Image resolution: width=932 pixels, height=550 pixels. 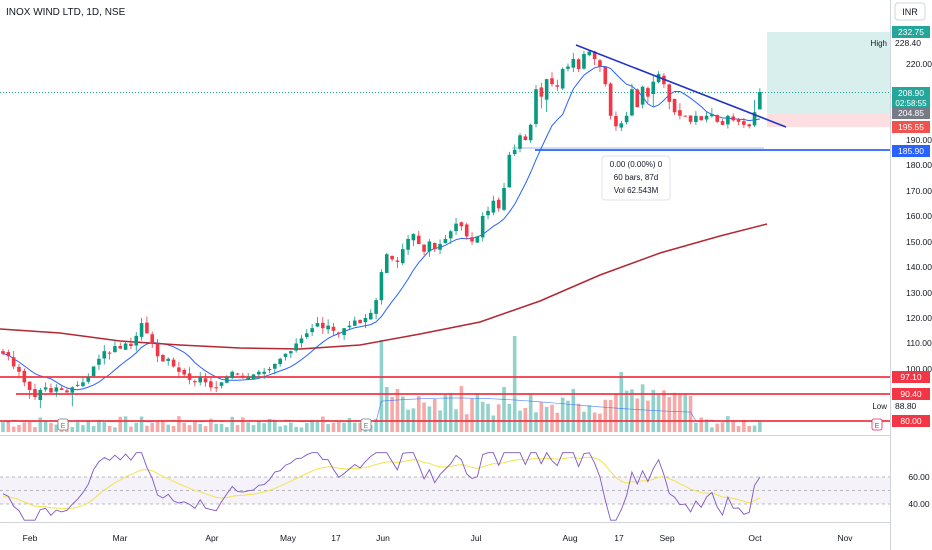 I want to click on time-axis-label: Sep, so click(x=666, y=538).